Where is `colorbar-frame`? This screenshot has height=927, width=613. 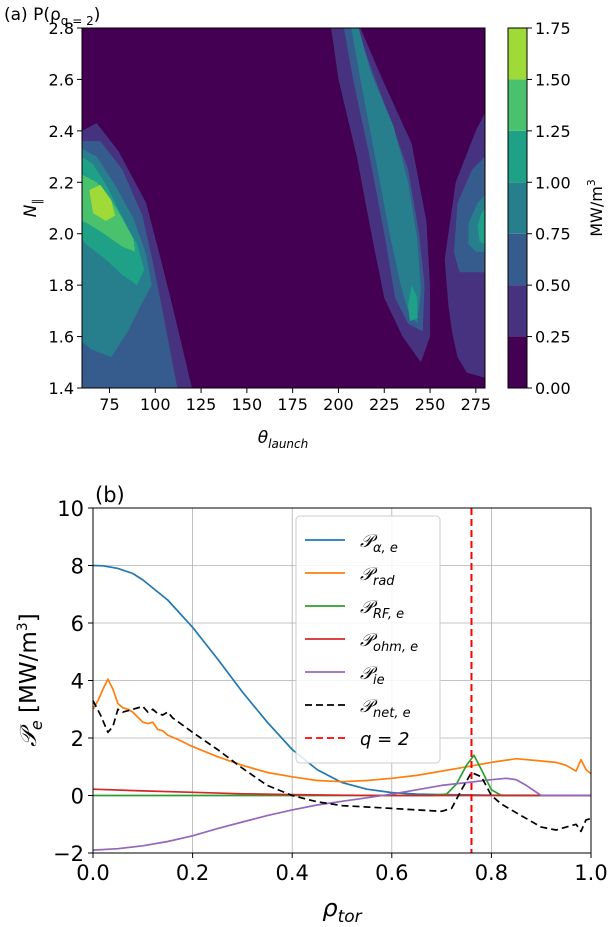
colorbar-frame is located at coordinates (517, 208).